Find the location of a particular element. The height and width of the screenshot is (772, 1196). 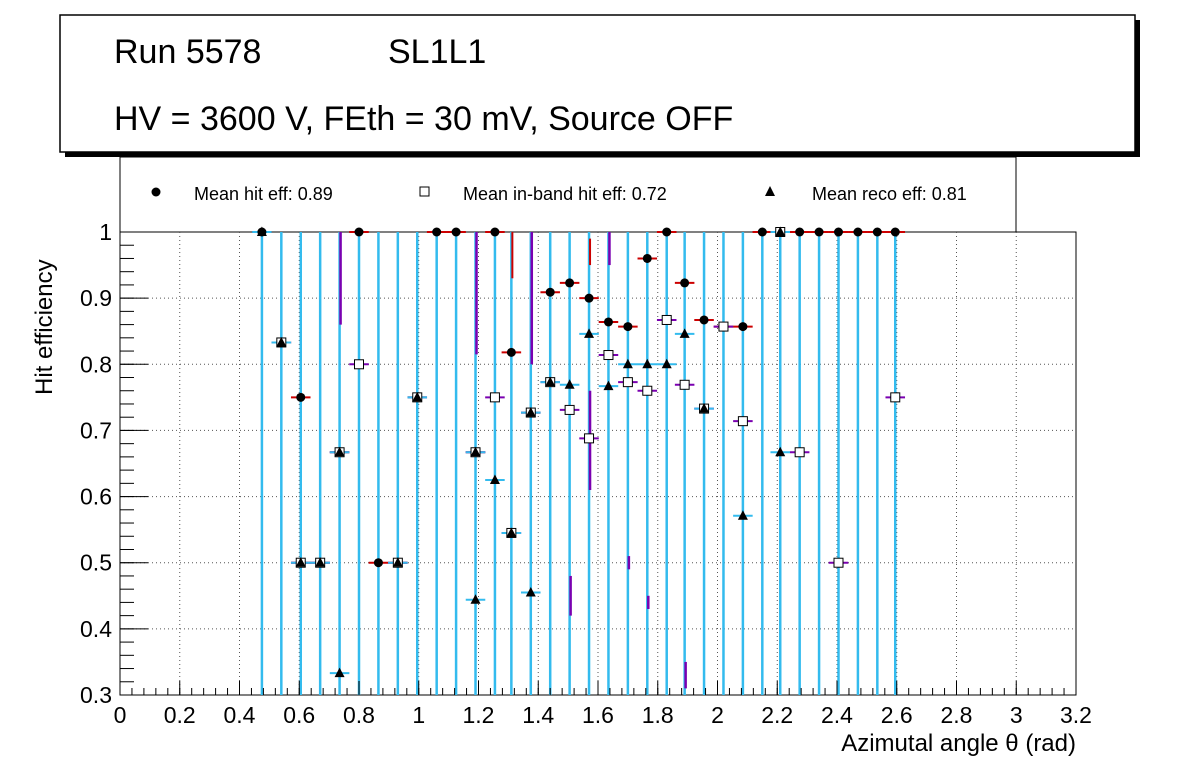

x-tick-label: 0.4 is located at coordinates (240, 715).